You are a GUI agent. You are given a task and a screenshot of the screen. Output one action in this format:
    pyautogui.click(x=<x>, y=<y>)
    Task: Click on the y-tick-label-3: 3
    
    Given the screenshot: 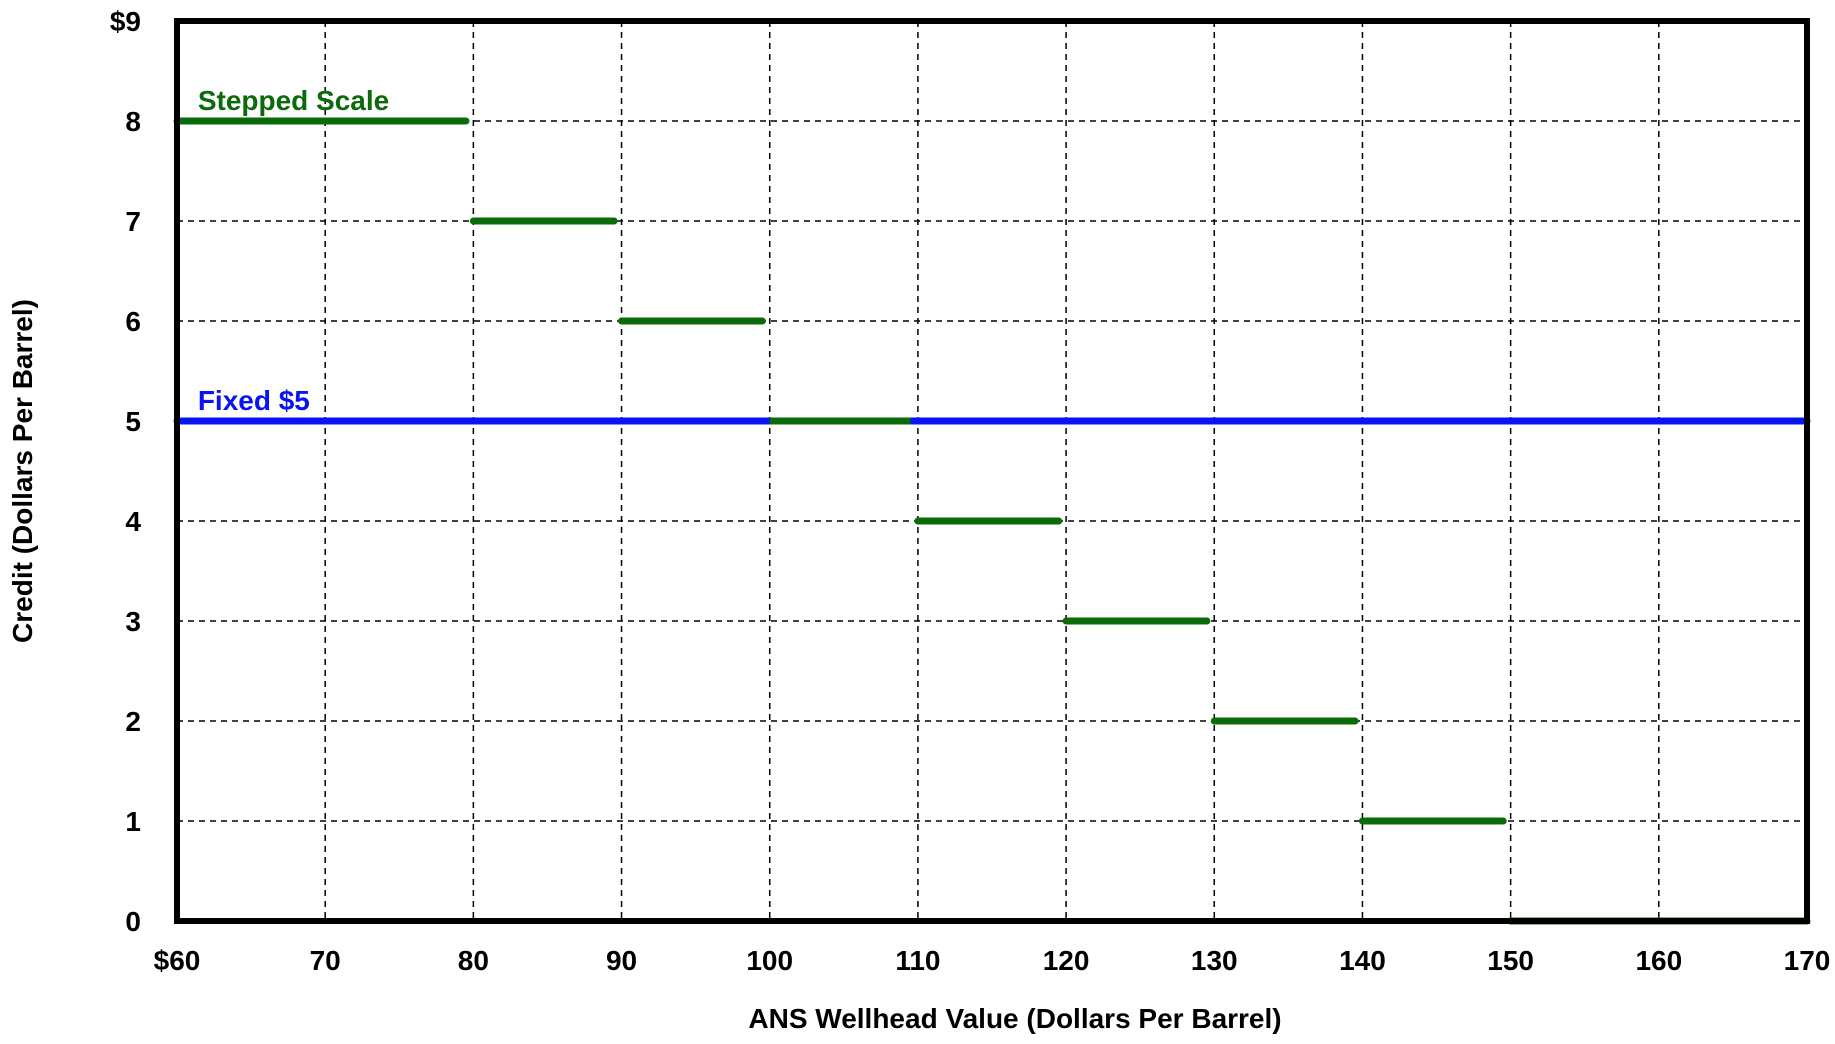 What is the action you would take?
    pyautogui.click(x=133, y=621)
    